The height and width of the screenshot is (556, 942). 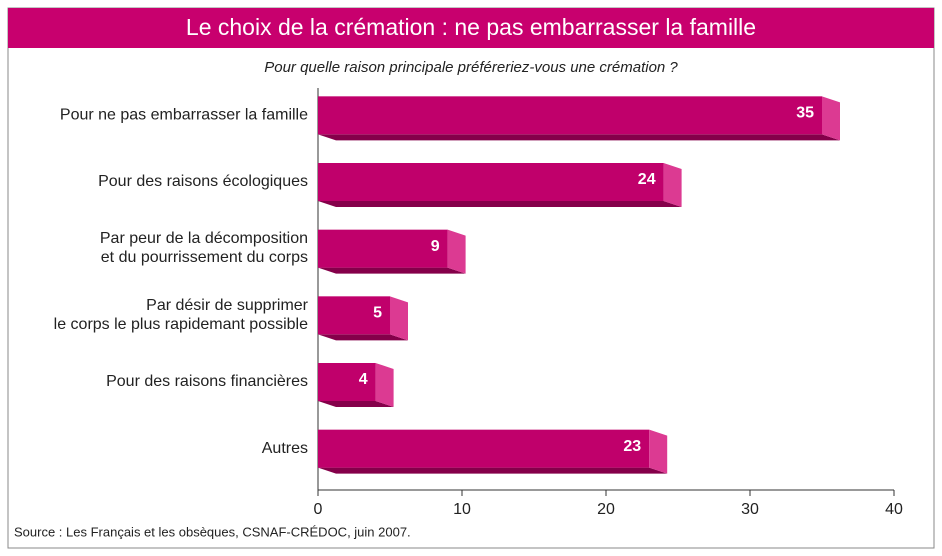 What do you see at coordinates (805, 113) in the screenshot?
I see `value-label: 35` at bounding box center [805, 113].